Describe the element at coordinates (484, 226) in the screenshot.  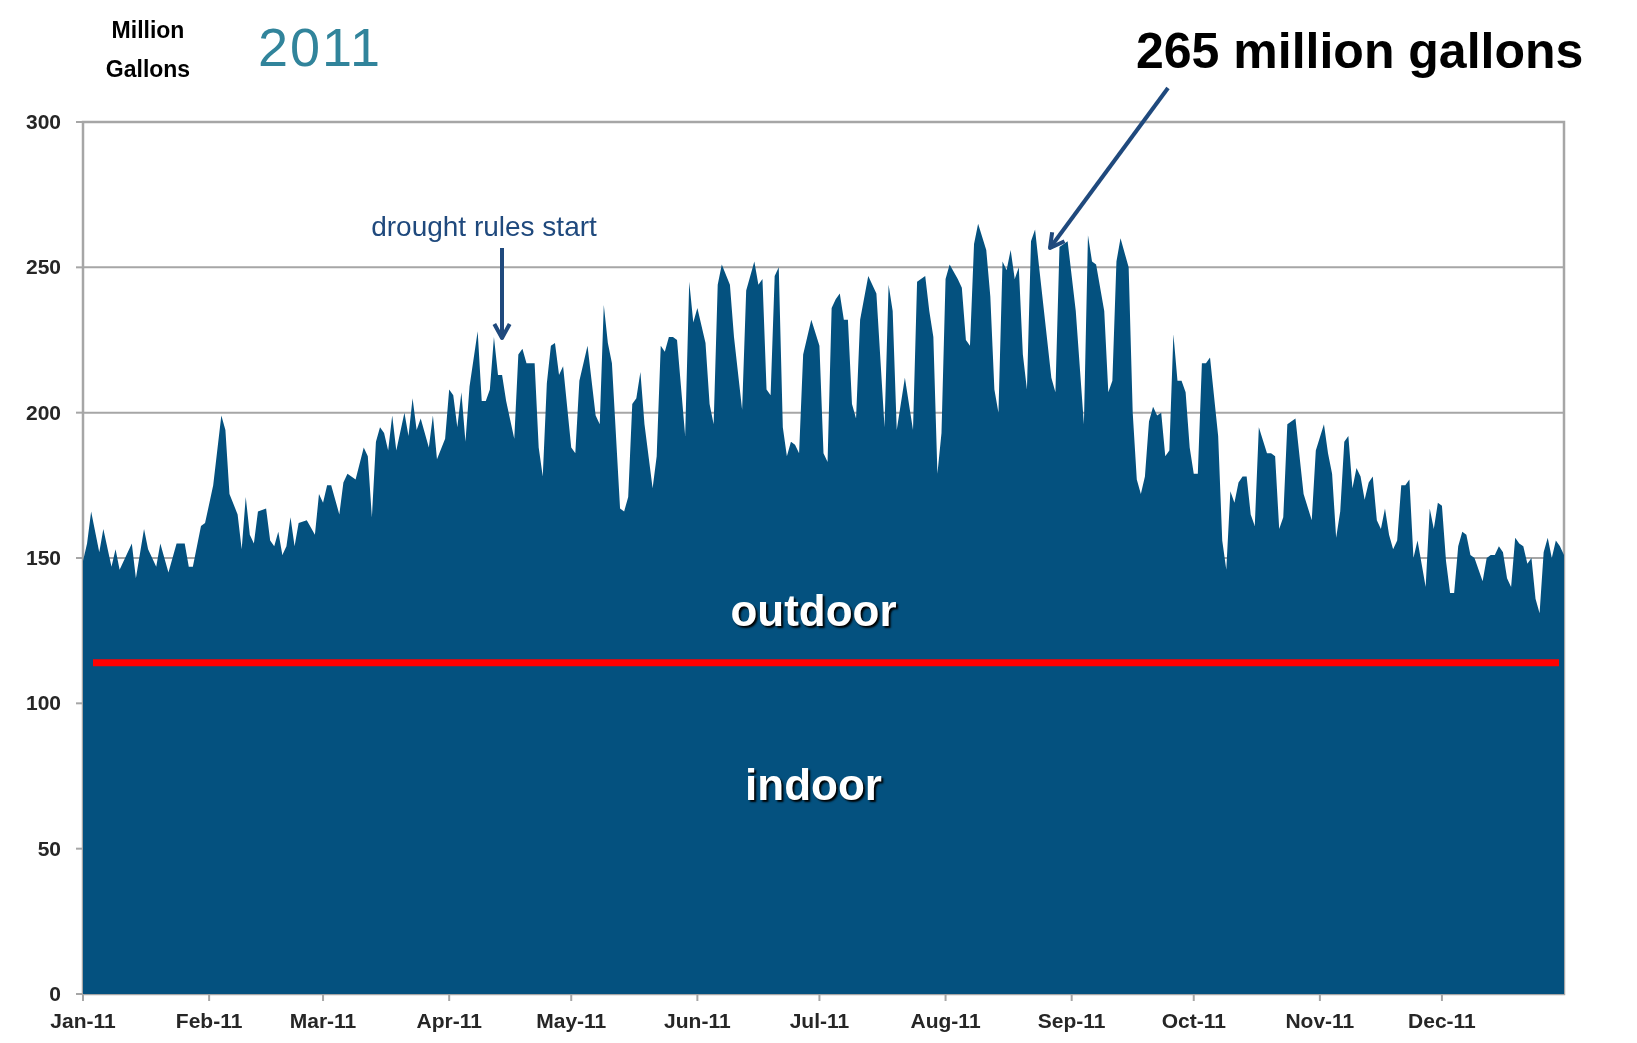
I see `annotation: drought rules start` at that location.